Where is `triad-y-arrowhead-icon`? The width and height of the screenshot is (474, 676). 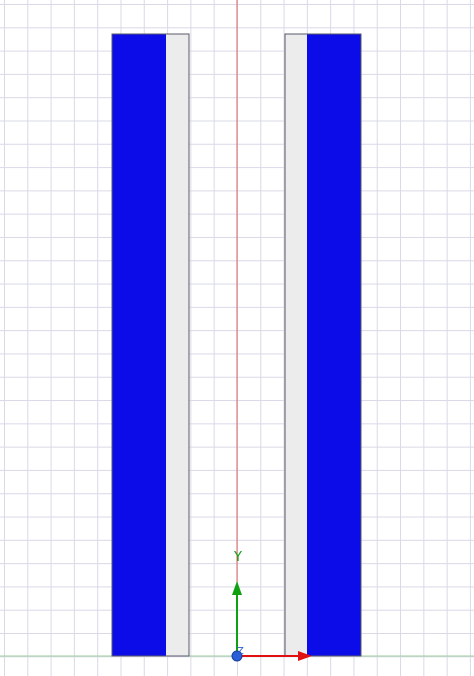
triad-y-arrowhead-icon is located at coordinates (237, 588).